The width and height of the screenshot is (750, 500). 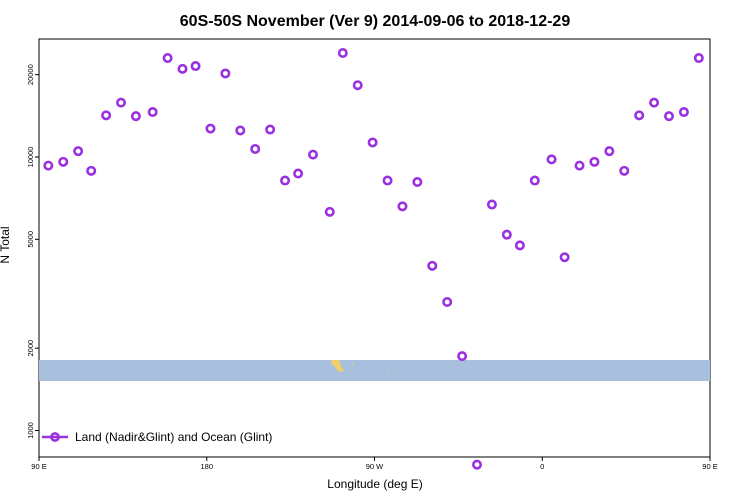 What do you see at coordinates (374, 370) in the screenshot?
I see `map-band` at bounding box center [374, 370].